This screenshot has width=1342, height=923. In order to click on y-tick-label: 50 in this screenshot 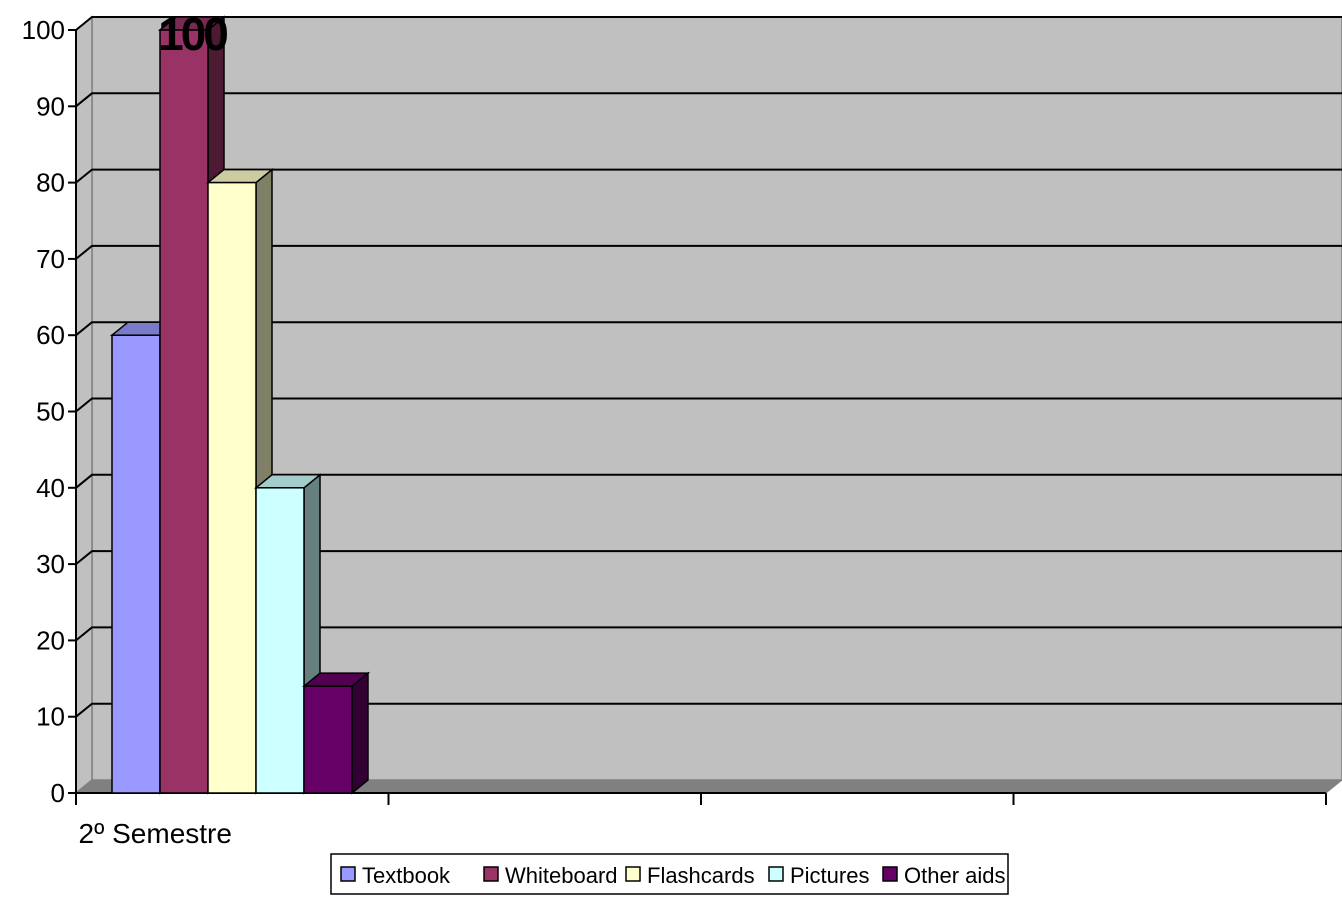, I will do `click(50, 412)`.